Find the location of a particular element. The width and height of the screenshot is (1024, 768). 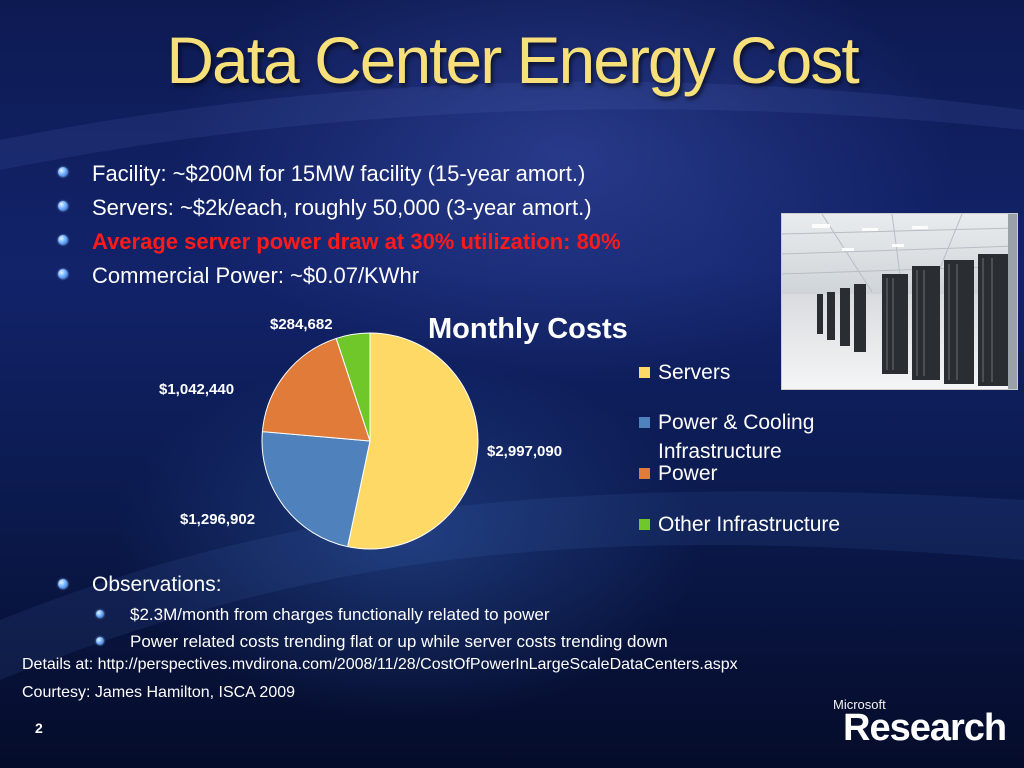

observations-list: Observations: is located at coordinates (140, 585).